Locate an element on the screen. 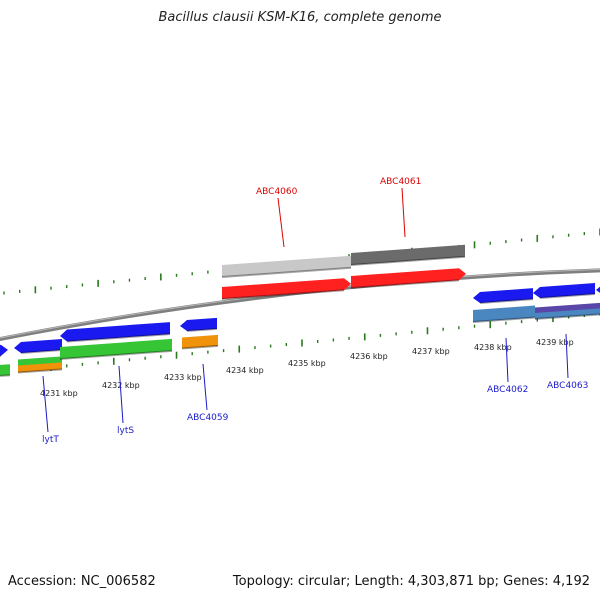  gene-abc4061-track-body is located at coordinates (408, 254).